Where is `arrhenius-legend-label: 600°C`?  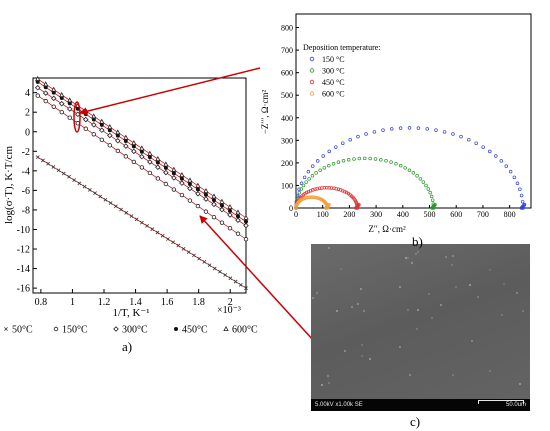
arrhenius-legend-label: 600°C is located at coordinates (245, 330).